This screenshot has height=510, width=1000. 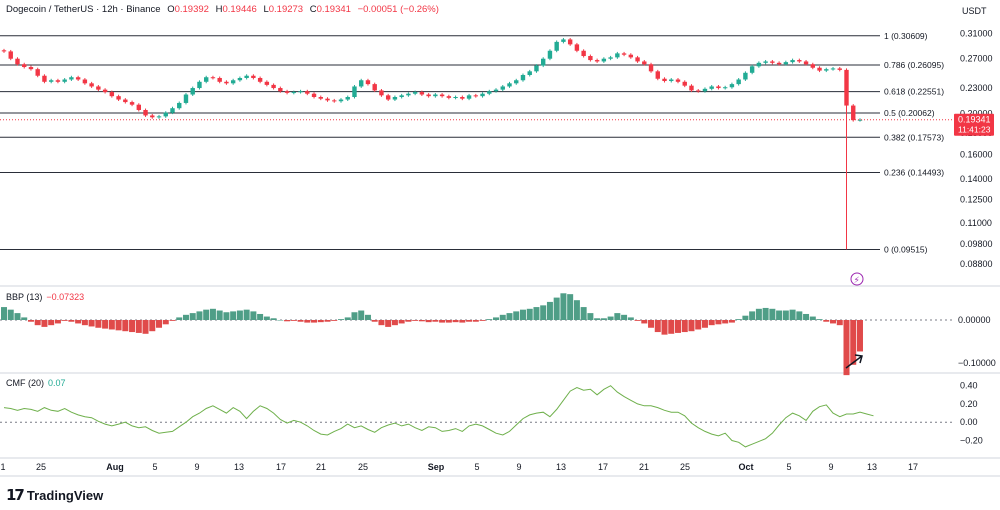 I want to click on price-tick-label: 0.11000, so click(x=976, y=223).